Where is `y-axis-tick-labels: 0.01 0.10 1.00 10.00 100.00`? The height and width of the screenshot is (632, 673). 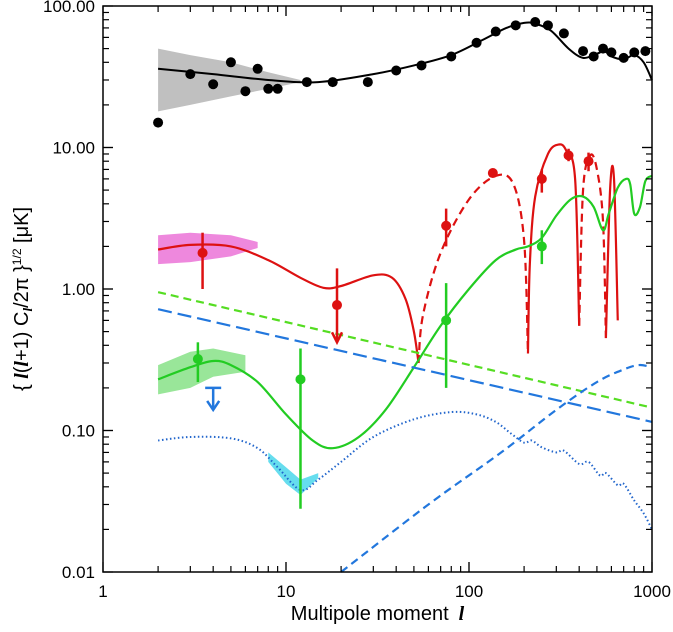
y-axis-tick-labels: 0.01 0.10 1.00 10.00 100.00 is located at coordinates (69, 291).